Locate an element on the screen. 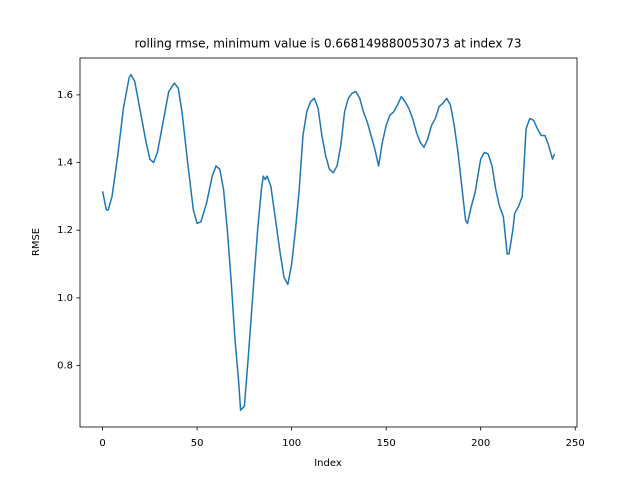  x-tick-label: 100 is located at coordinates (291, 443).